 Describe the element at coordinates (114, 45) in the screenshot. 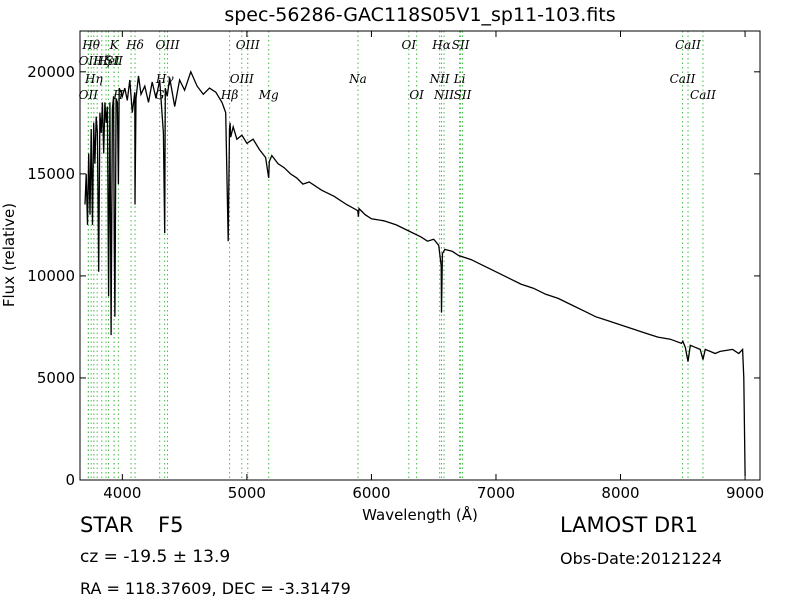

I see `line-label: K` at that location.